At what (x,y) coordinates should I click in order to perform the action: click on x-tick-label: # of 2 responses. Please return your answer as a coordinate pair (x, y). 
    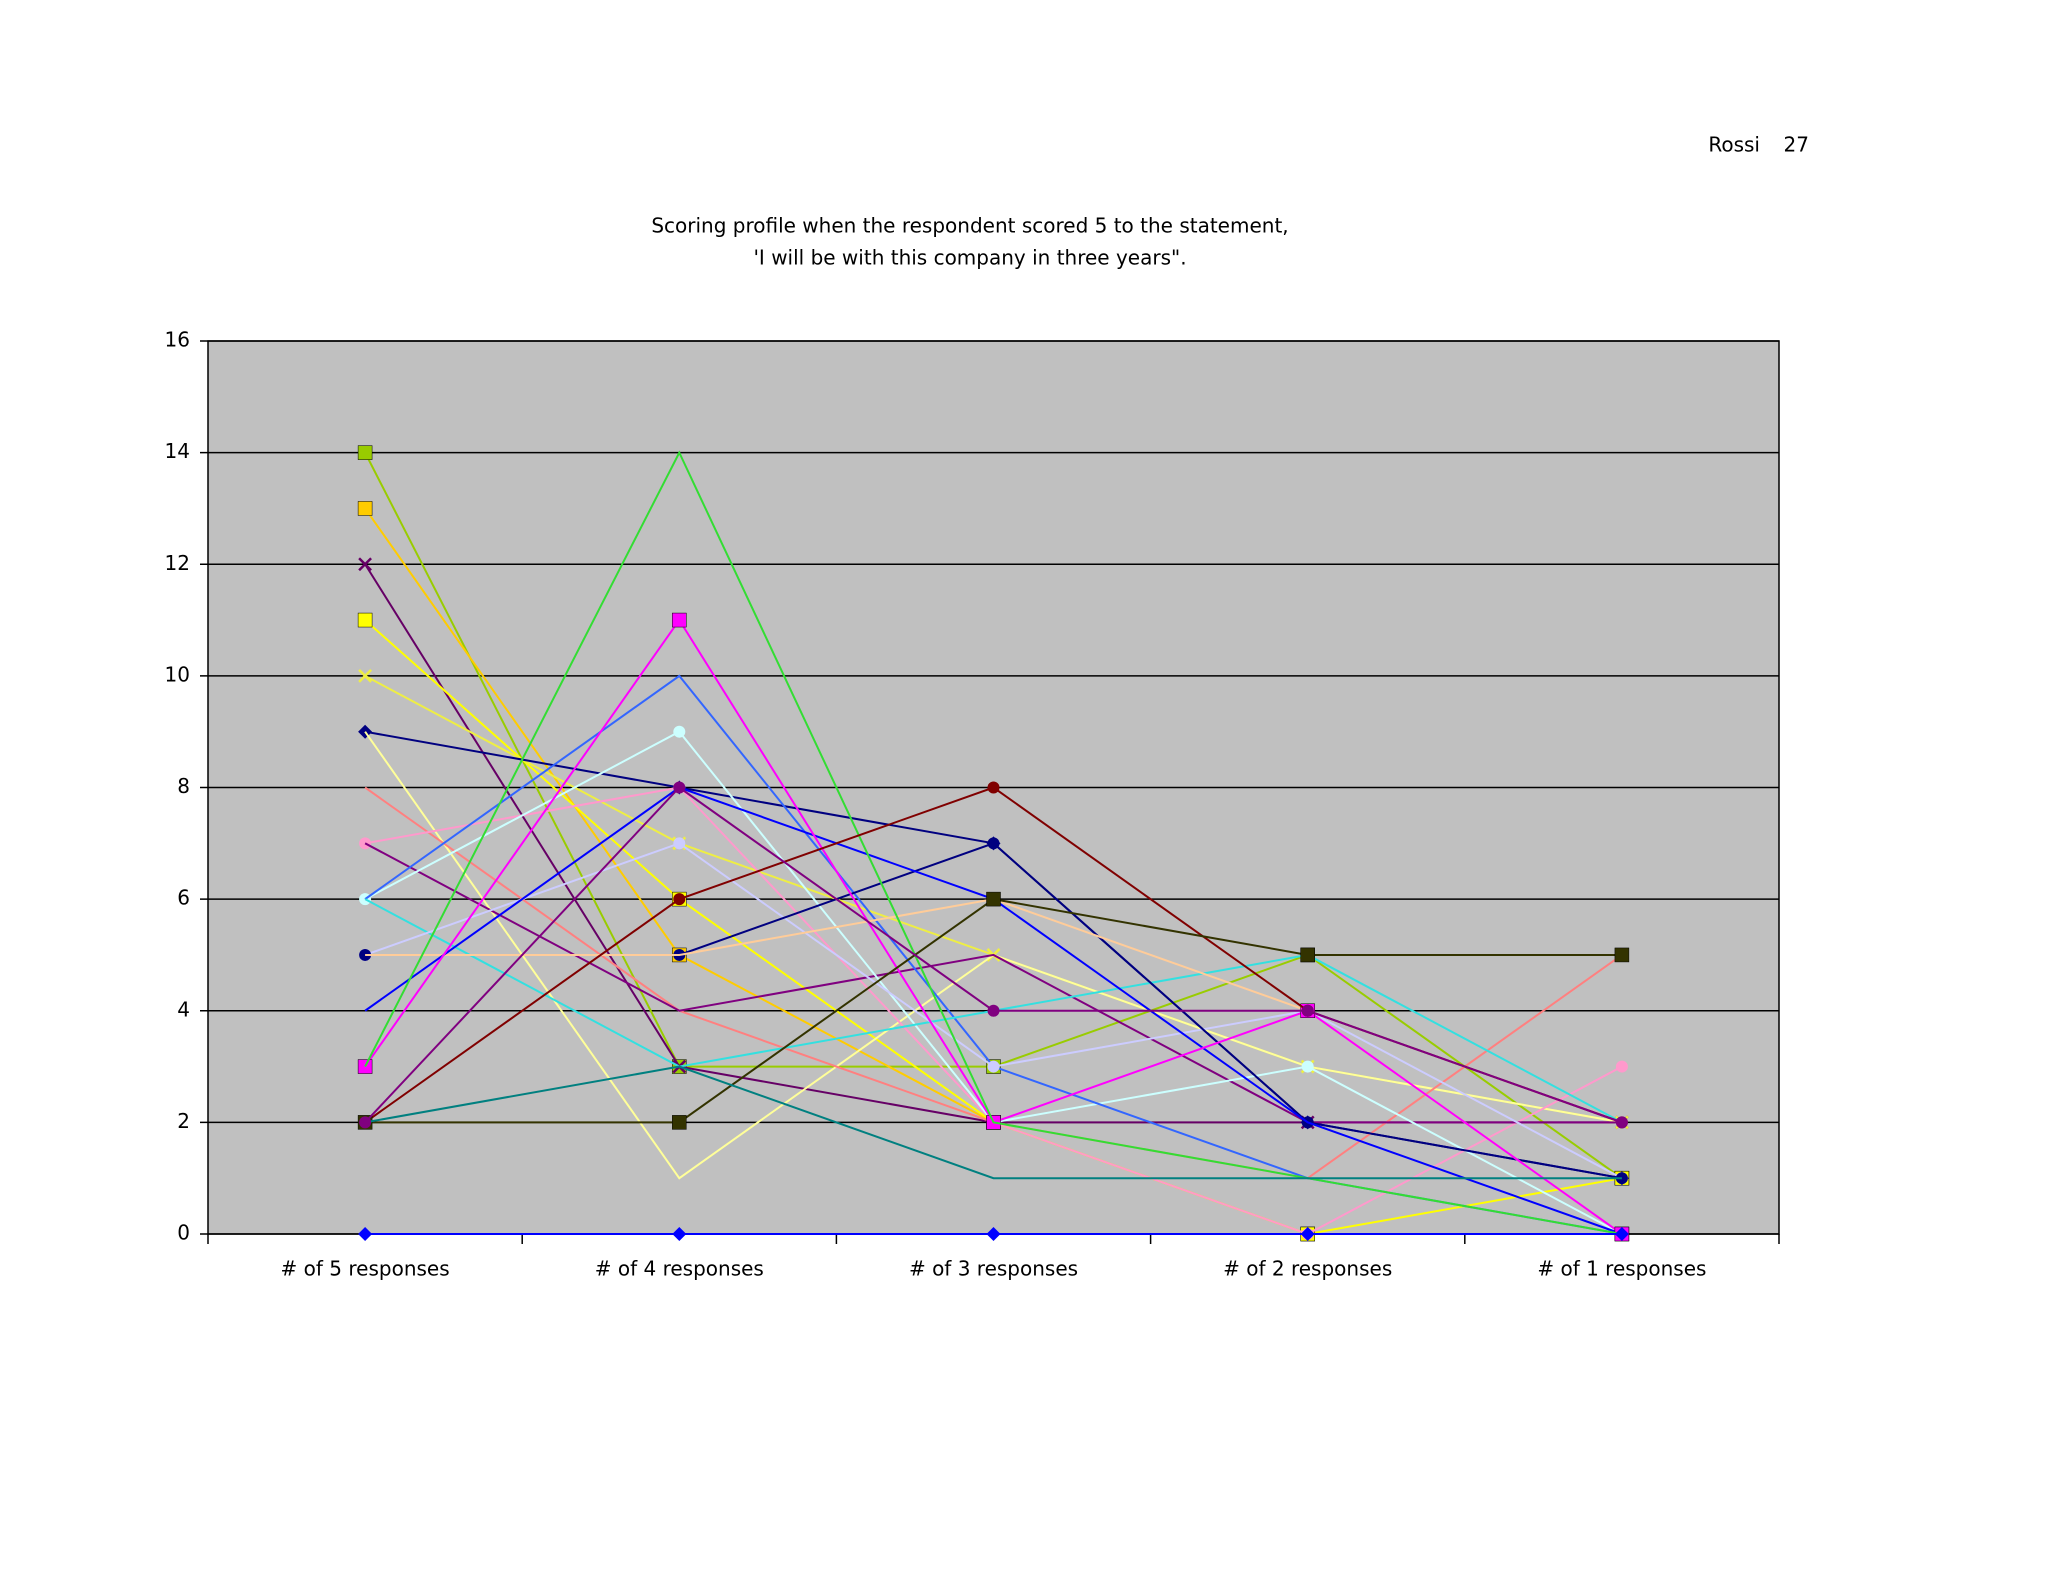
    Looking at the image, I should click on (1307, 1269).